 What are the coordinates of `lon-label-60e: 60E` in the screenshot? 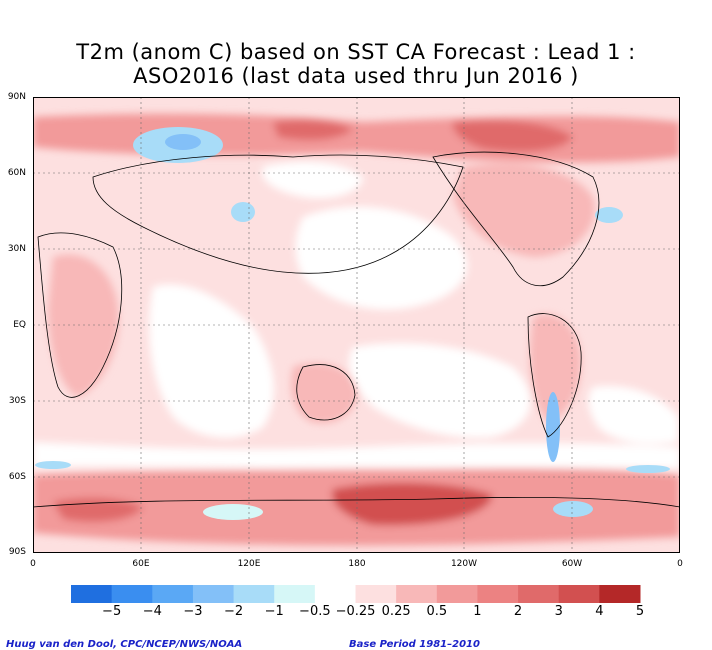 It's located at (141, 564).